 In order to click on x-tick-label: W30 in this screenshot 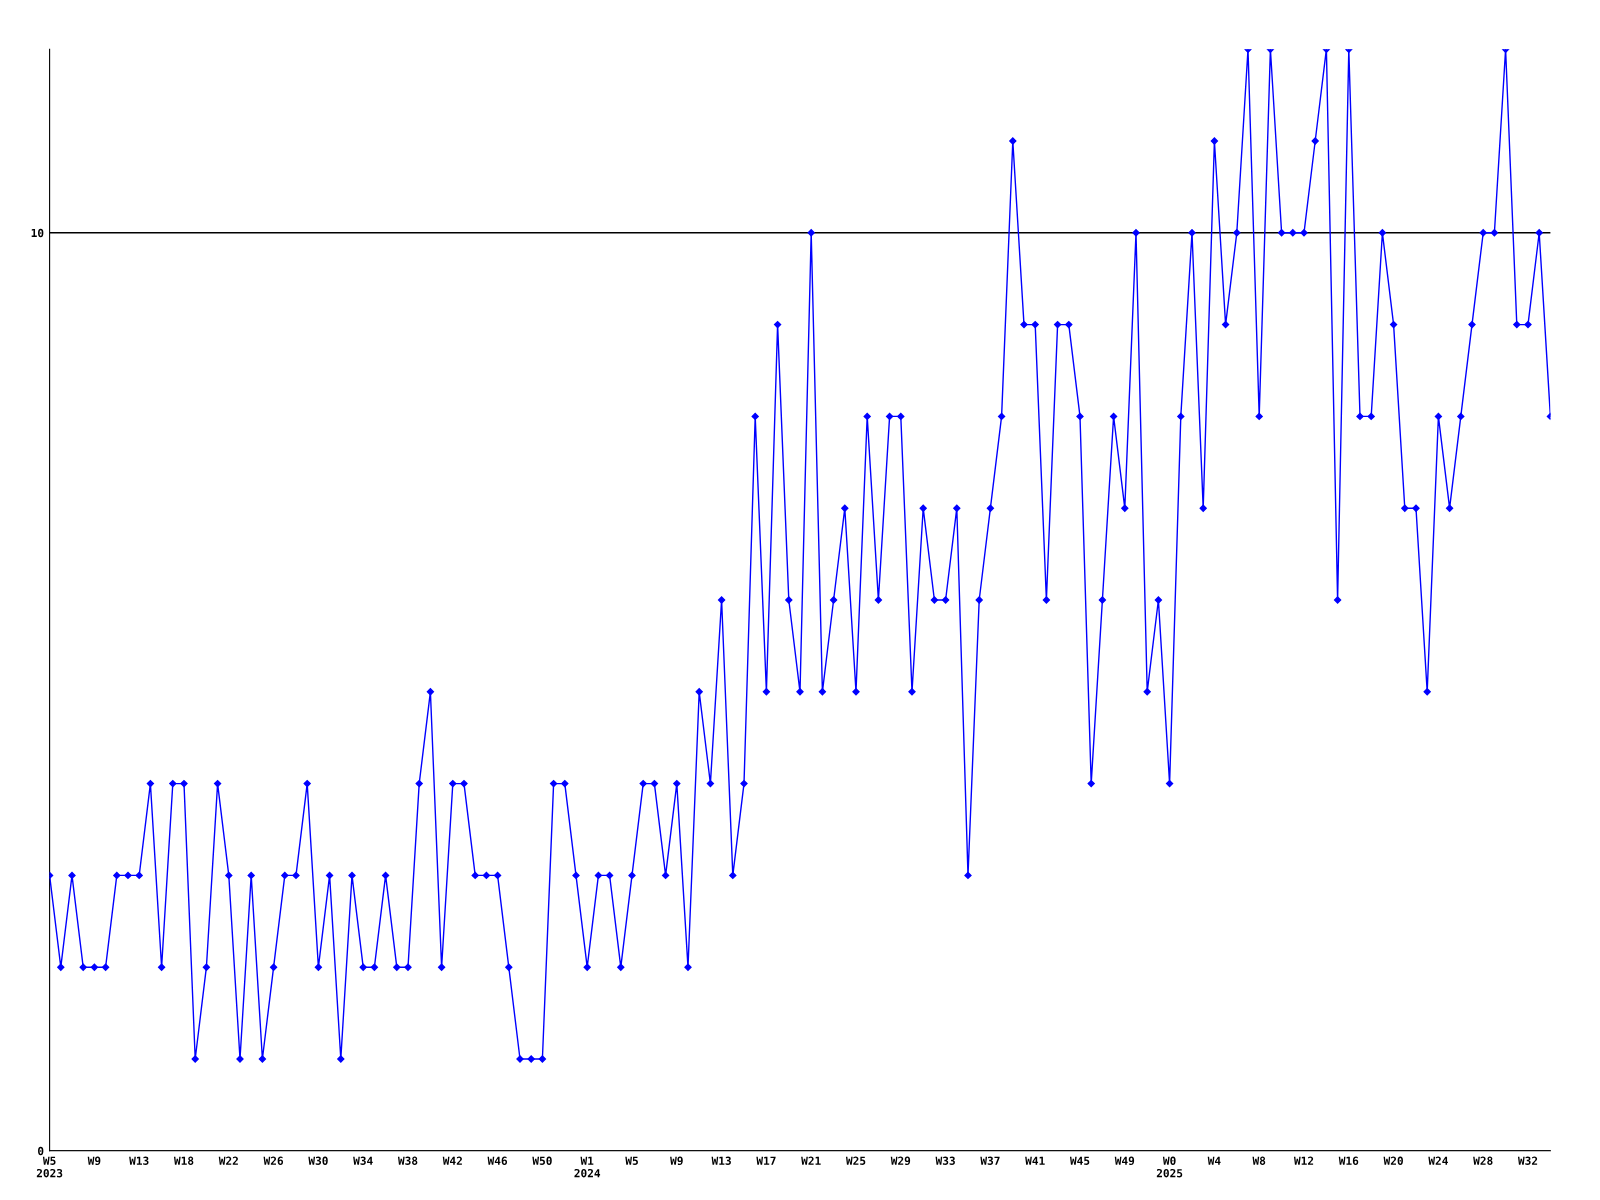, I will do `click(318, 1160)`.